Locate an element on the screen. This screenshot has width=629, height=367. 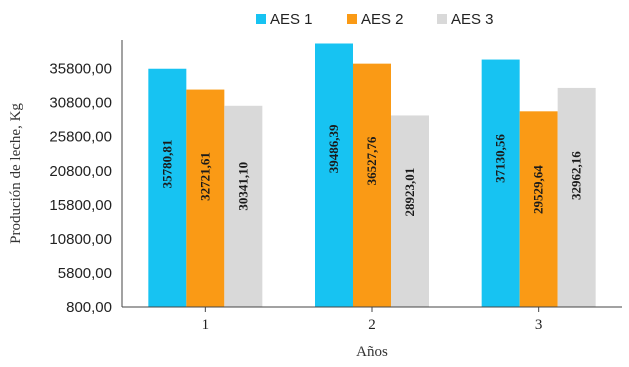
legend-label: AES 1 is located at coordinates (291, 19).